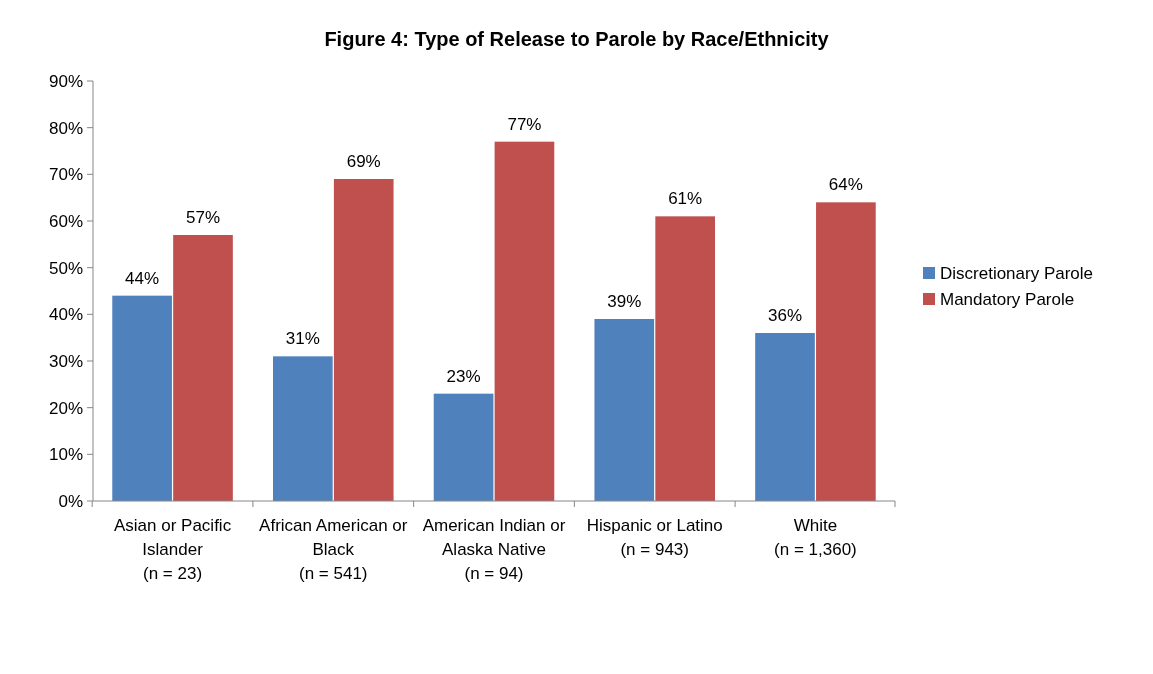 Image resolution: width=1153 pixels, height=674 pixels. What do you see at coordinates (65, 361) in the screenshot?
I see `y-tick-label: 30%` at bounding box center [65, 361].